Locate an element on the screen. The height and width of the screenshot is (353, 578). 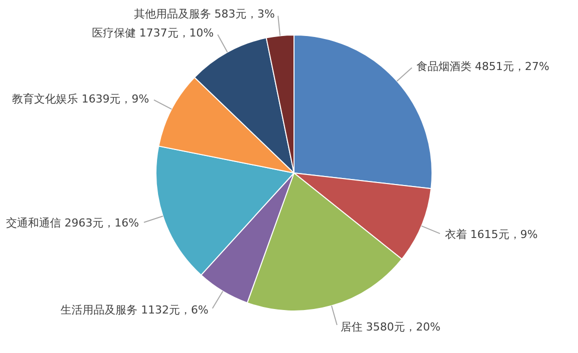
slice-label: 生活用品及服务 1132元，6% is located at coordinates (134, 310).